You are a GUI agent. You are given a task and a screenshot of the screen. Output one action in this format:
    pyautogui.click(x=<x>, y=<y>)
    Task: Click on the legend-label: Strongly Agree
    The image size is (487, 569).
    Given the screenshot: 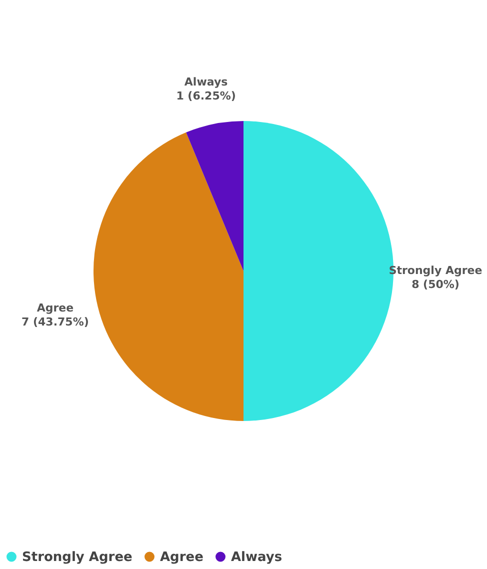 What is the action you would take?
    pyautogui.click(x=77, y=557)
    